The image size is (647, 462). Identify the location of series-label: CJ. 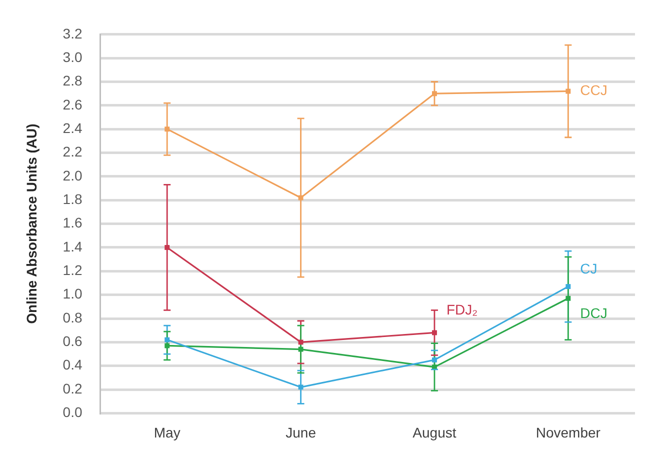
(589, 268).